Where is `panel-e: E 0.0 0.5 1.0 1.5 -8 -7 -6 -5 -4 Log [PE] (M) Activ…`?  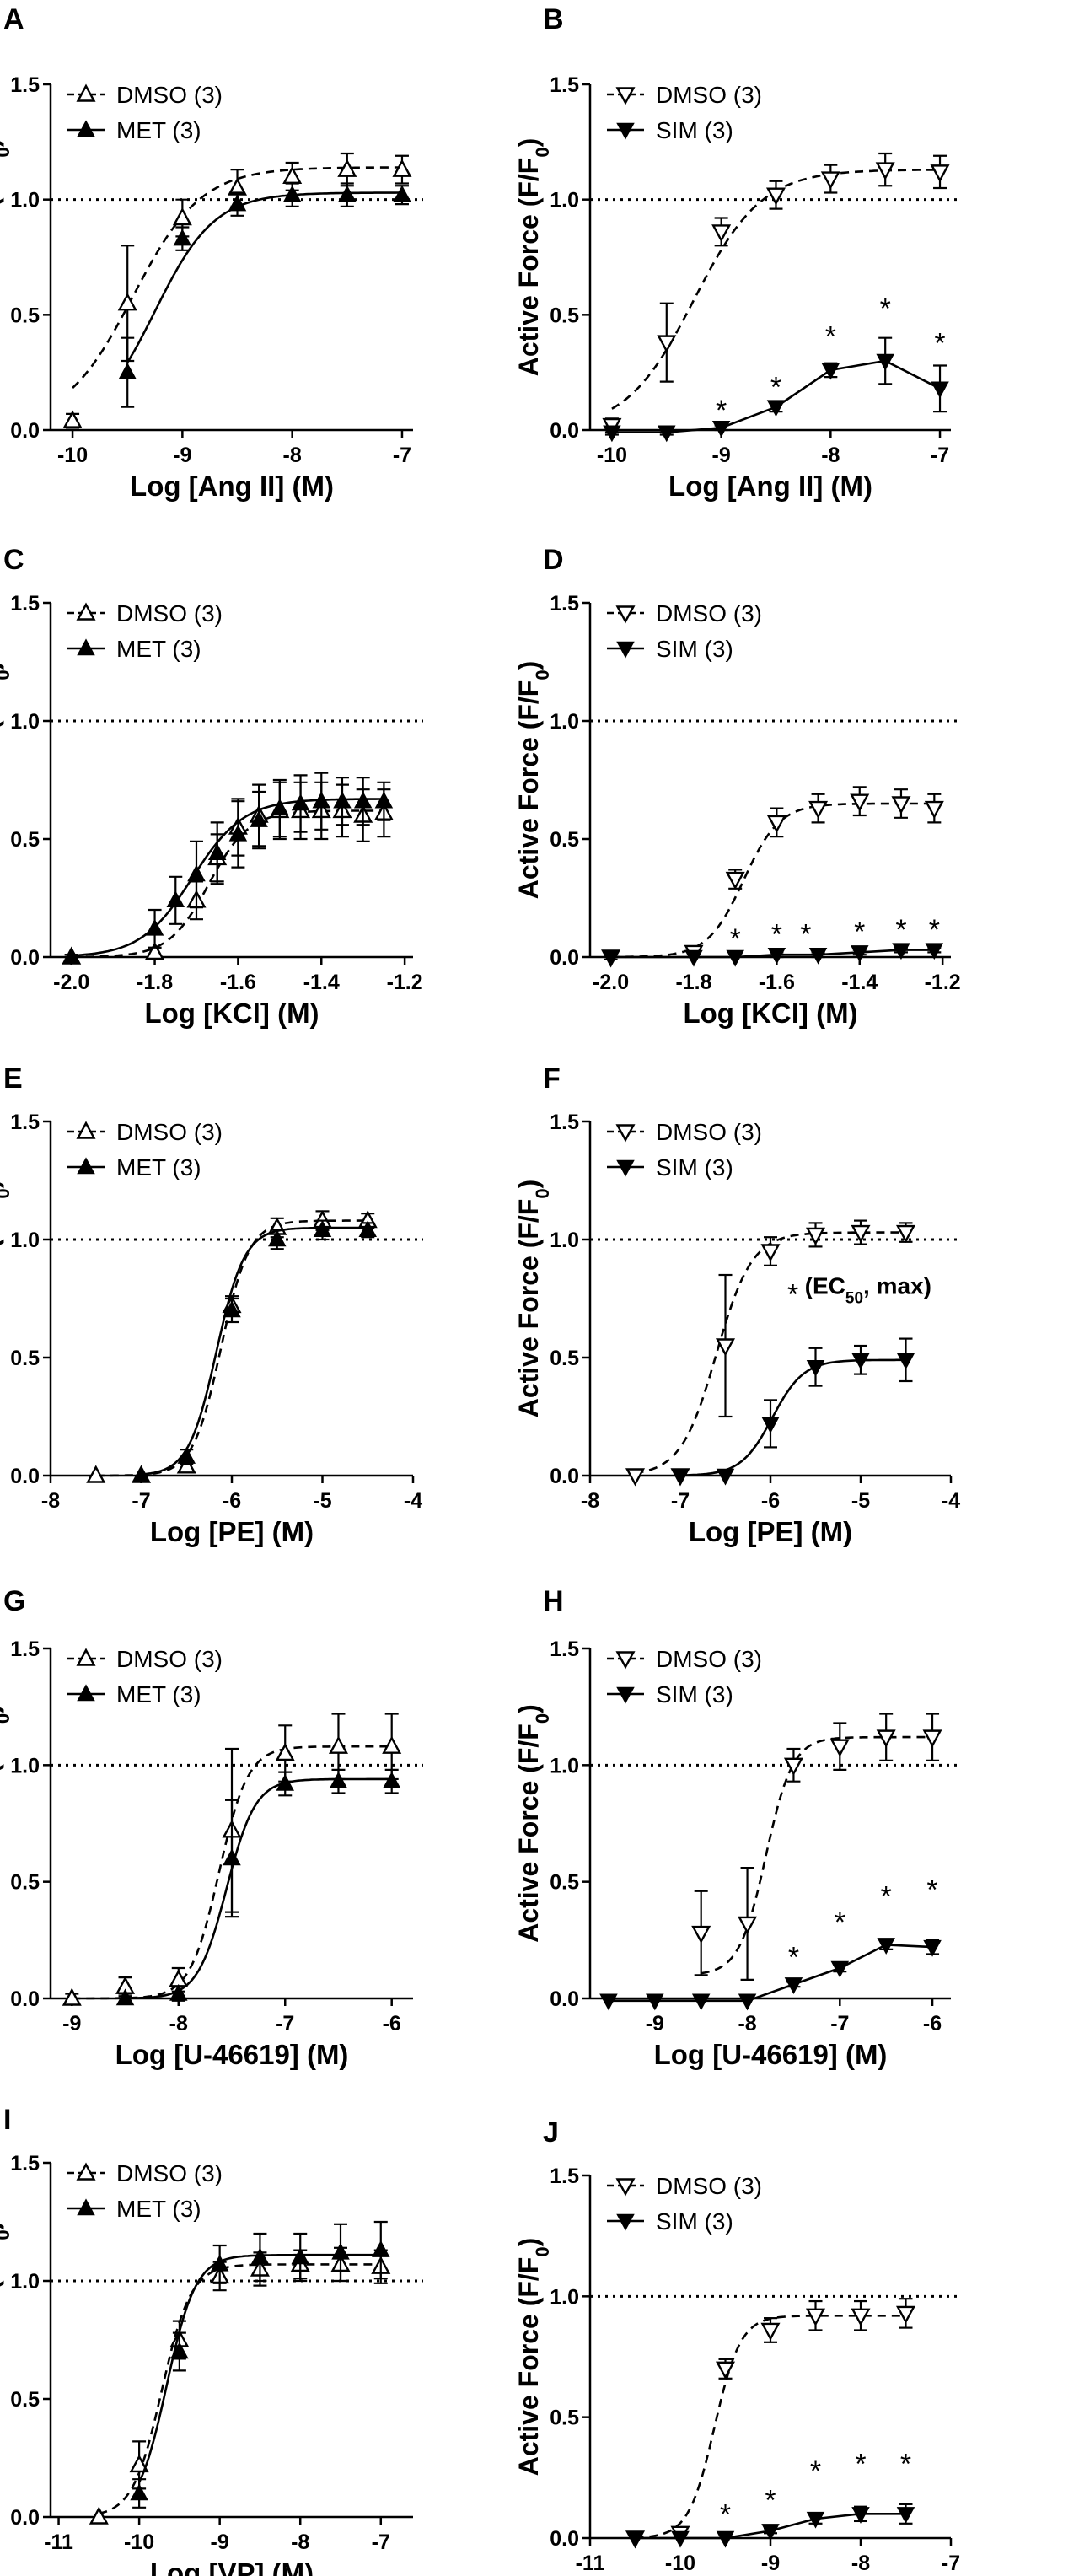 panel-e: E 0.0 0.5 1.0 1.5 -8 -7 -6 -5 -4 Log [PE] (M) Activ… is located at coordinates (211, 1304).